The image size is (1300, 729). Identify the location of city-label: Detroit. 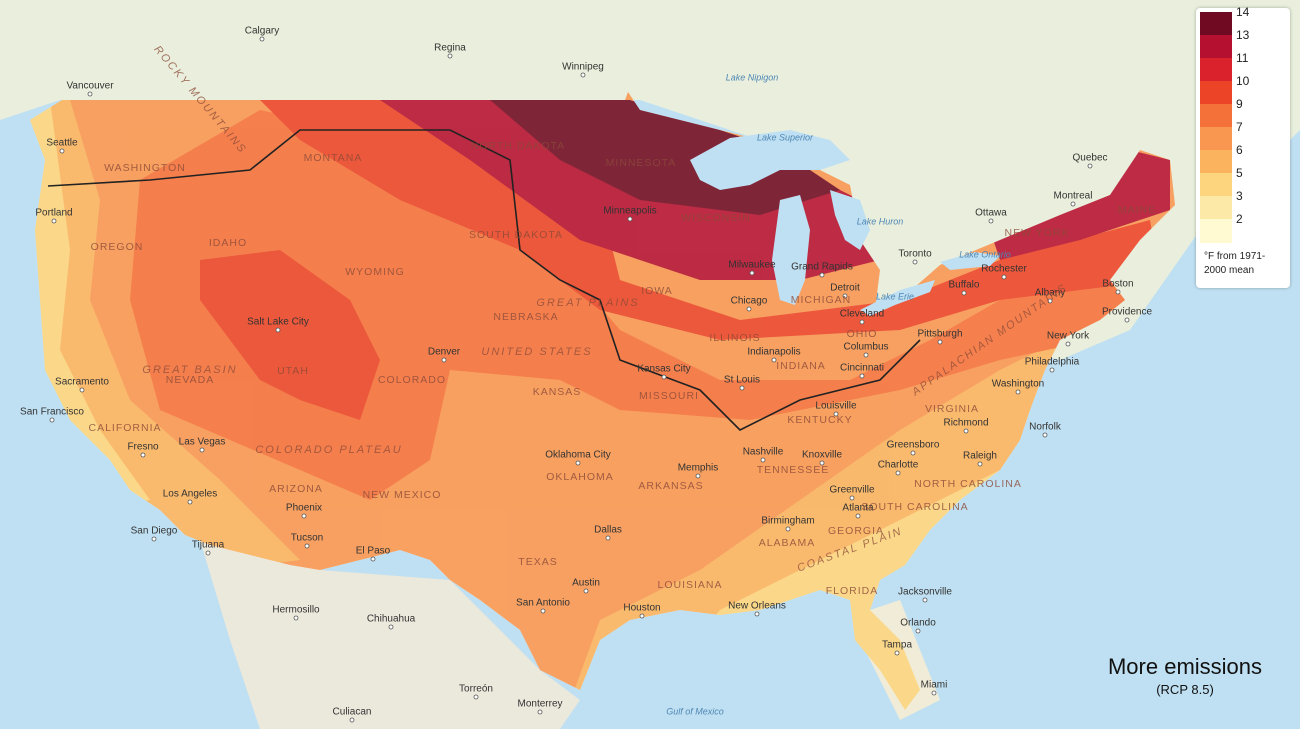
(845, 288).